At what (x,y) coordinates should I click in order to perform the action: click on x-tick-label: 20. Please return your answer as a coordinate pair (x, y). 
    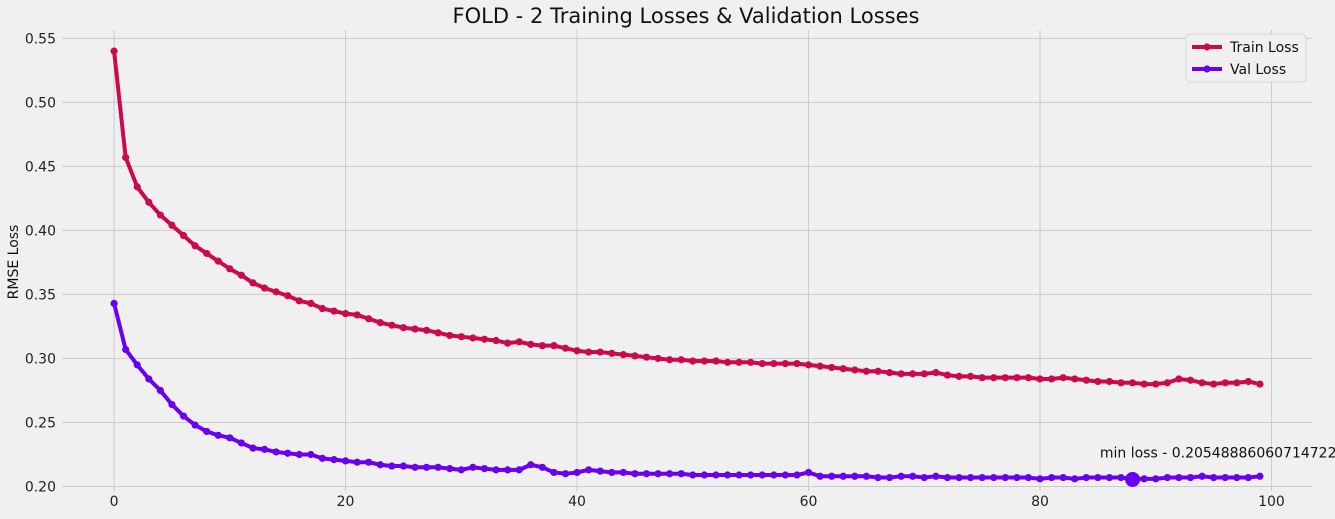
    Looking at the image, I should click on (346, 502).